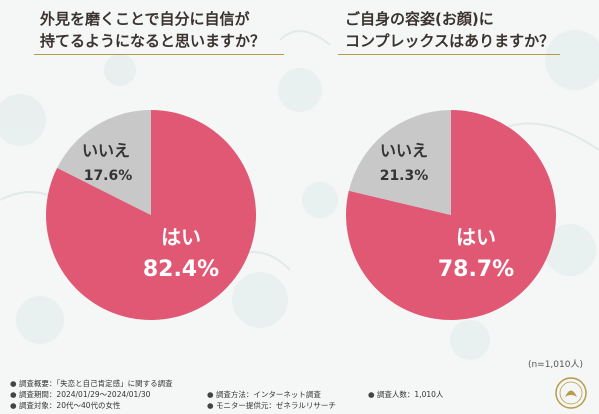 The width and height of the screenshot is (599, 414). Describe the element at coordinates (153, 41) in the screenshot. I see `chart-1-title-line2: 持てるようになると思いますか？` at that location.